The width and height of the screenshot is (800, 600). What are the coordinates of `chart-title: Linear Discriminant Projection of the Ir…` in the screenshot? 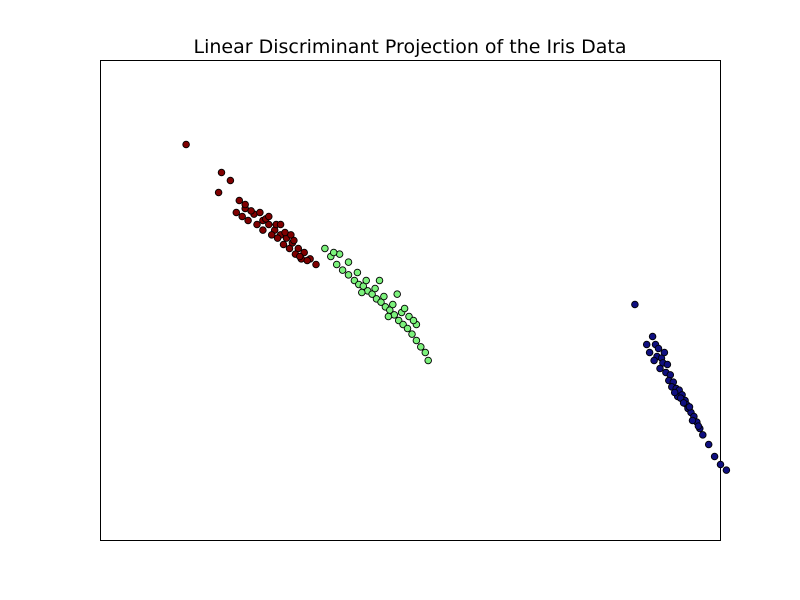 It's located at (409, 47).